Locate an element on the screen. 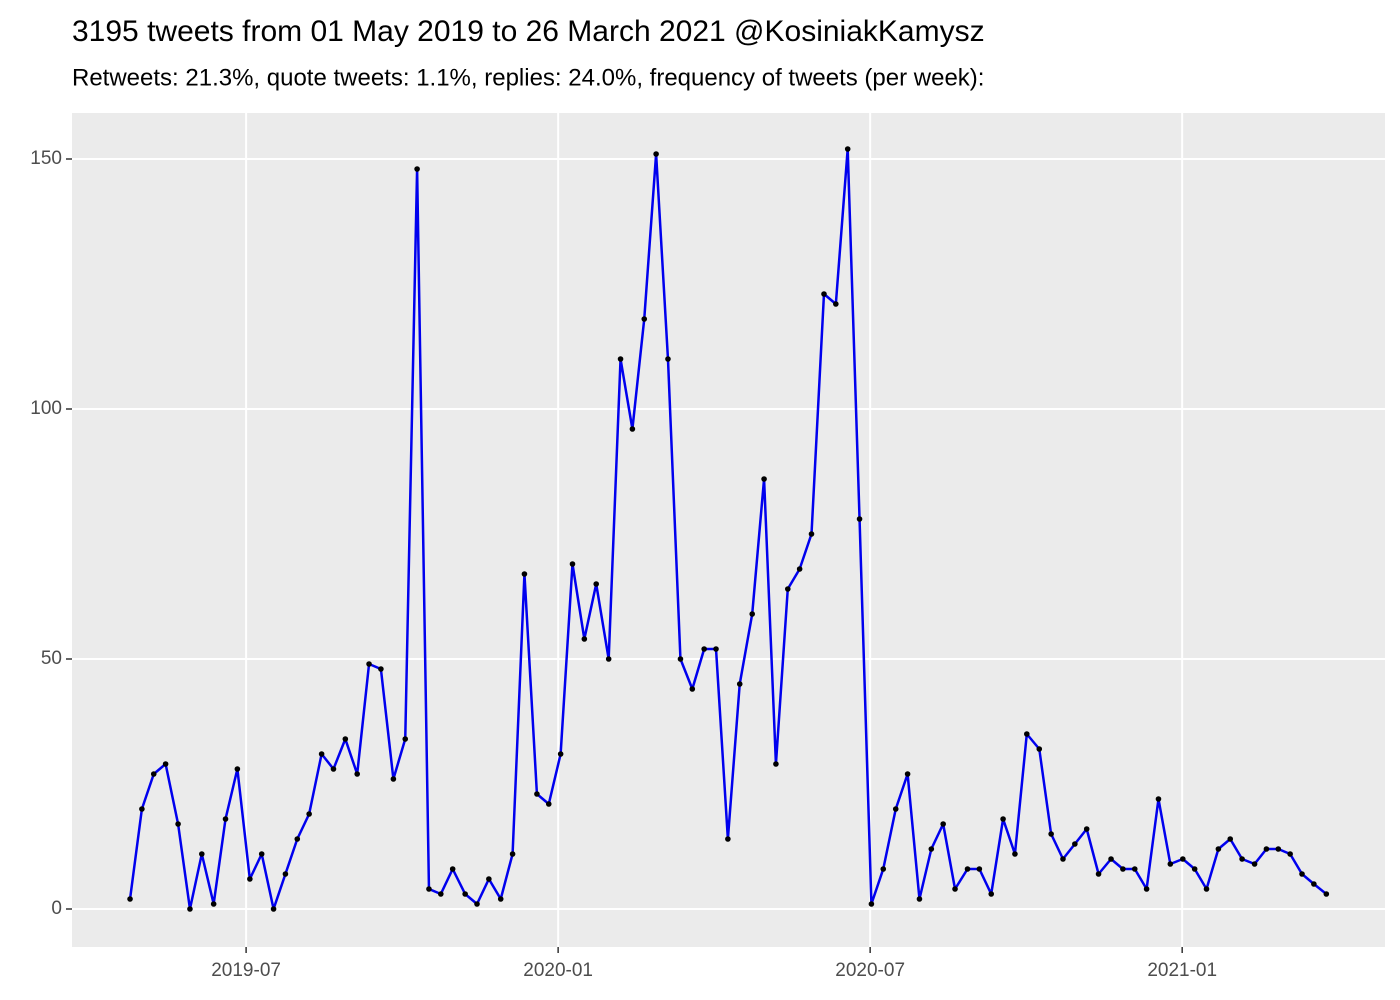 This screenshot has width=1400, height=1000. y-tick-label: 100 is located at coordinates (46, 408).